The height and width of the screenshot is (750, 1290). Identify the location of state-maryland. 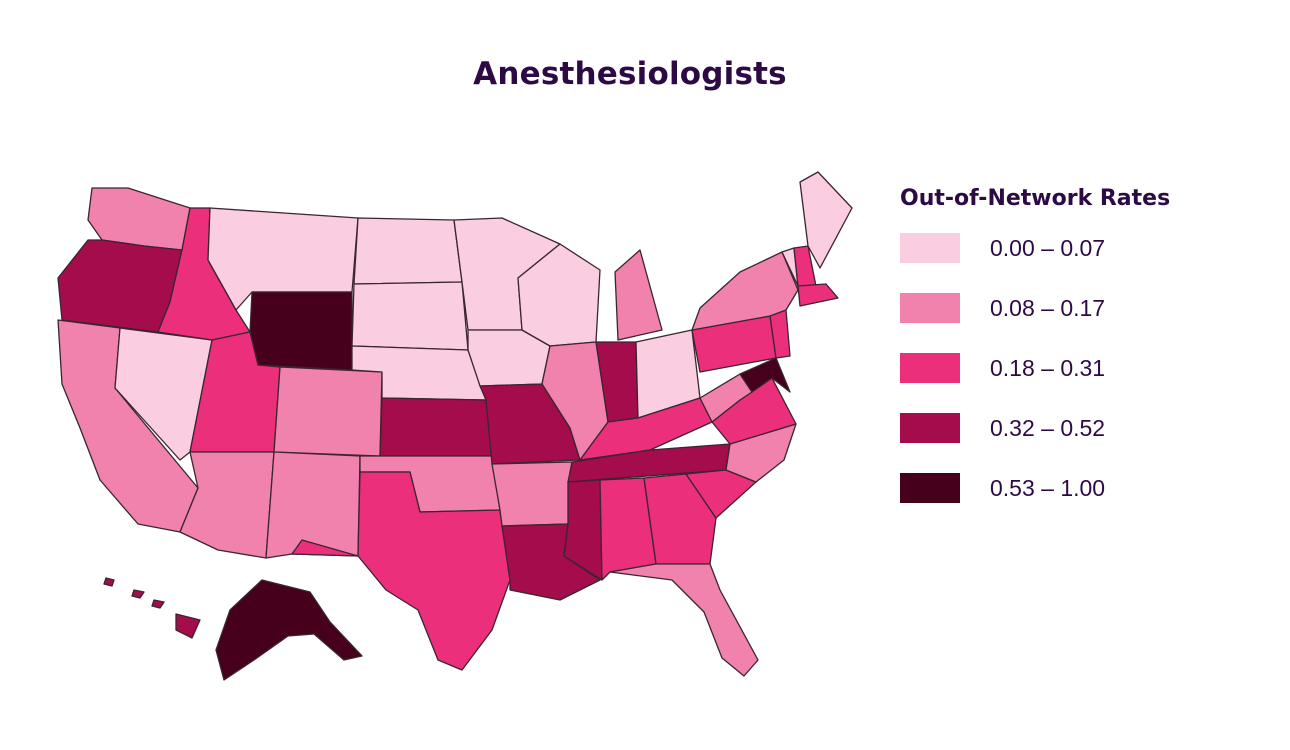
(765, 375).